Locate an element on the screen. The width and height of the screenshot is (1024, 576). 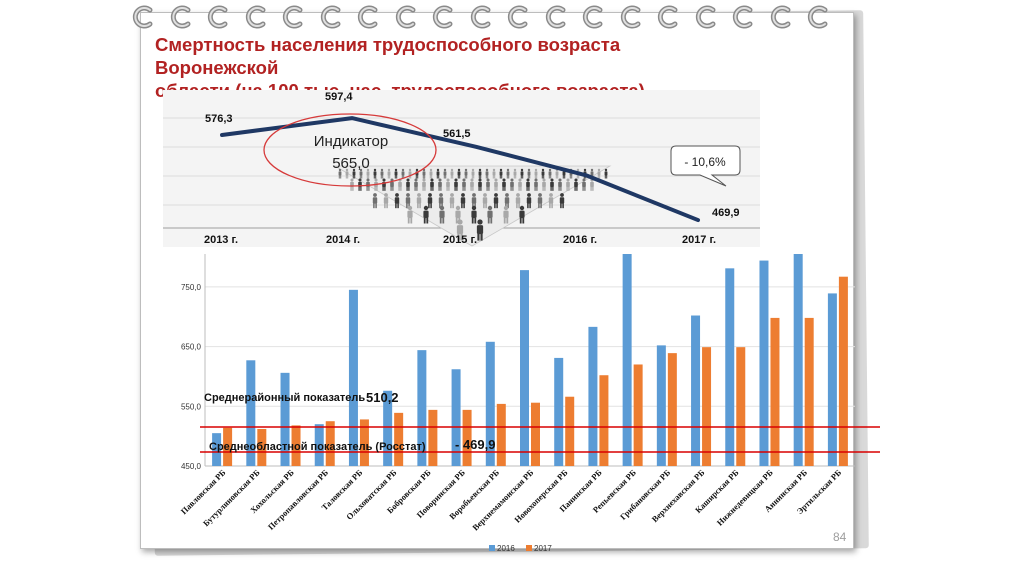
change-callout-bubble is located at coordinates (705, 166).